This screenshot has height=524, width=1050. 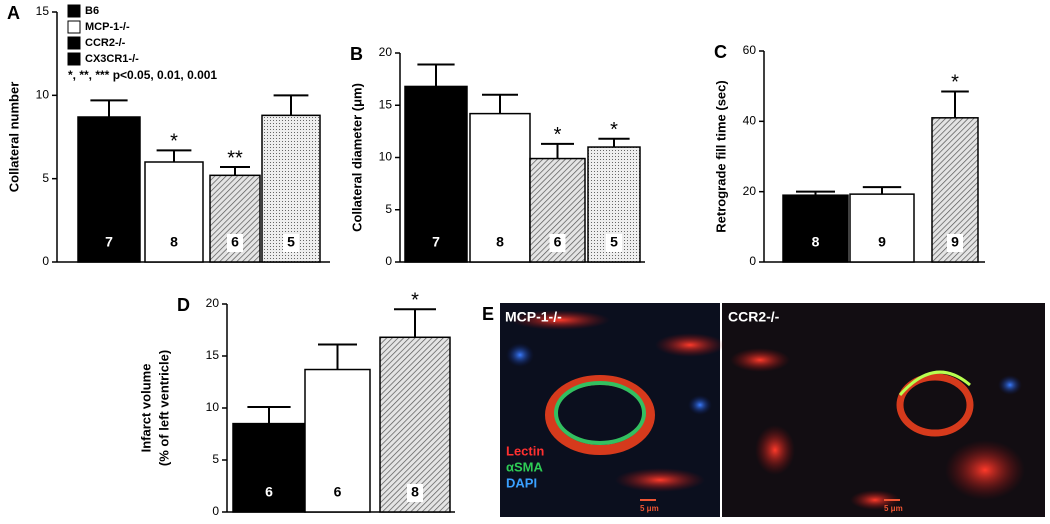 I want to click on significance: **, so click(x=235, y=158).